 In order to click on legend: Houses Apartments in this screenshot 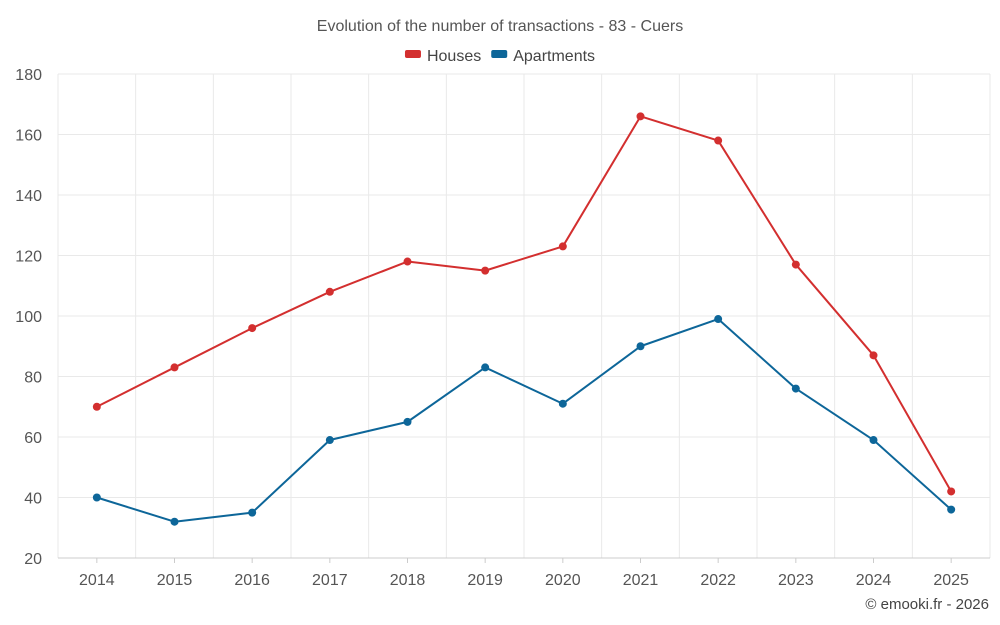, I will do `click(499, 56)`.